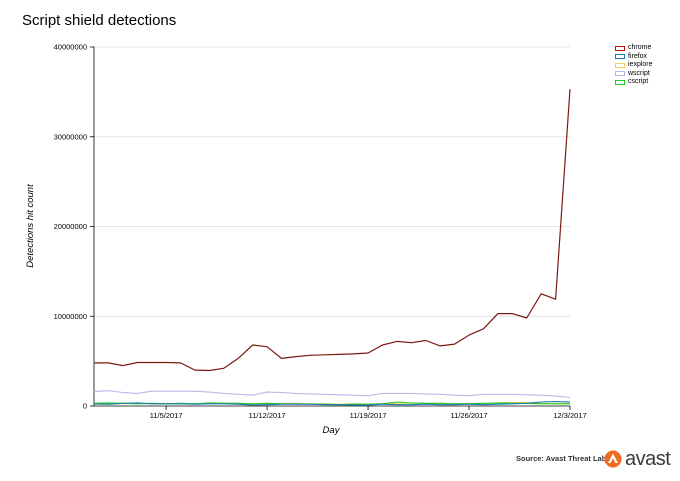 This screenshot has height=481, width=680. Describe the element at coordinates (640, 64) in the screenshot. I see `legend-label: iexplore` at that location.